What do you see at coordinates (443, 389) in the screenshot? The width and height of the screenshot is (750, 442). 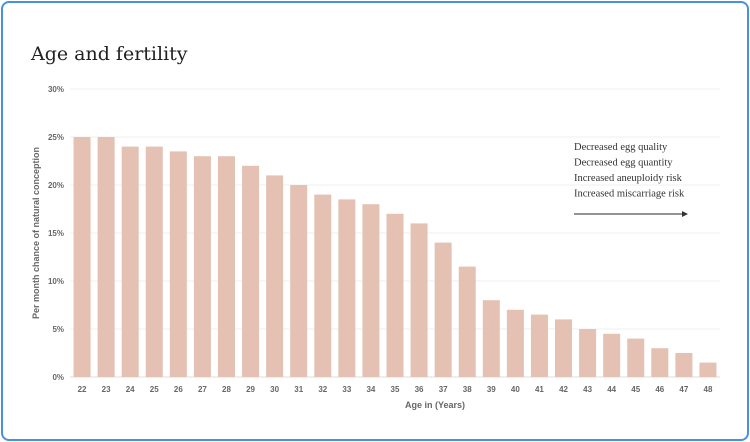 I see `x-tick-label: 37` at bounding box center [443, 389].